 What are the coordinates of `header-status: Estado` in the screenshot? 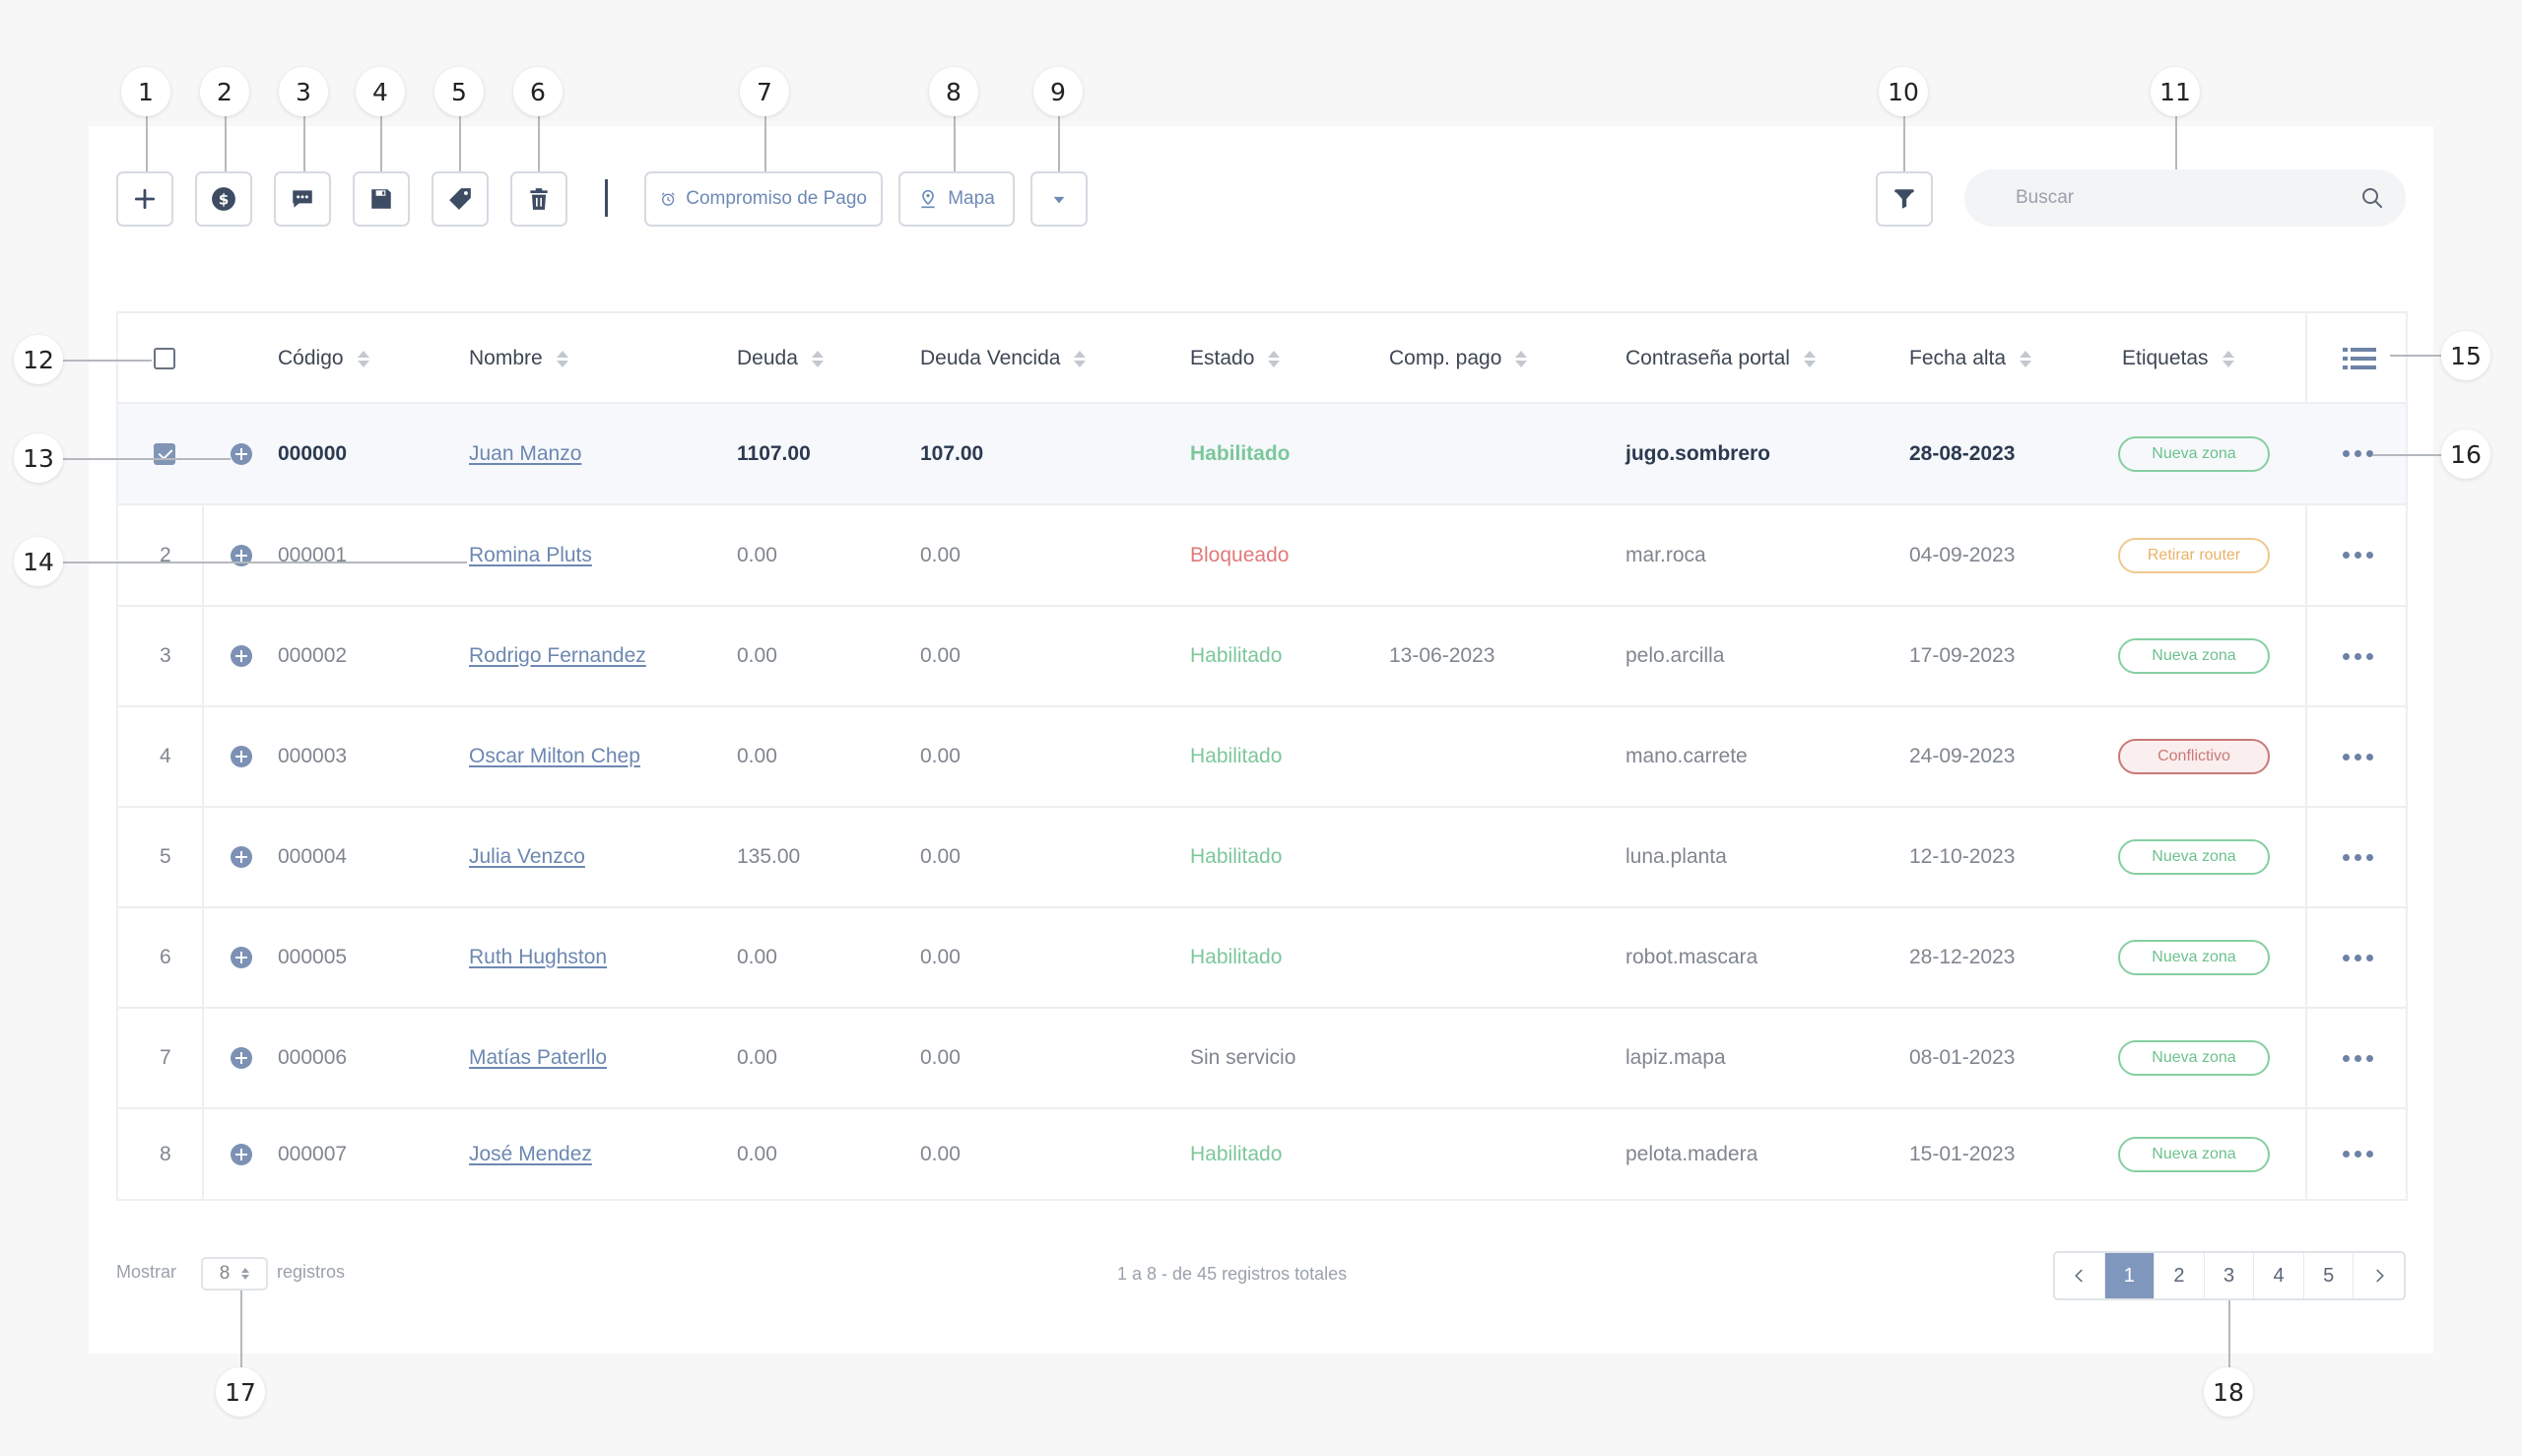 It's located at (1235, 358).